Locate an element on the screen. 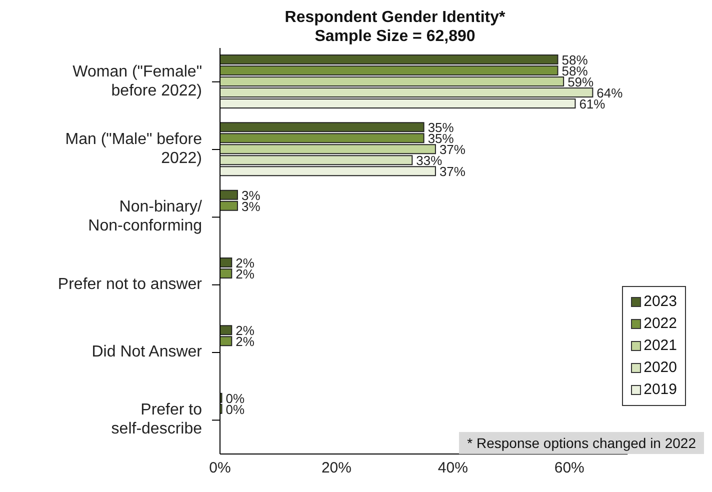 The image size is (712, 492). y-tick-label: Did Not Answer is located at coordinates (147, 352).